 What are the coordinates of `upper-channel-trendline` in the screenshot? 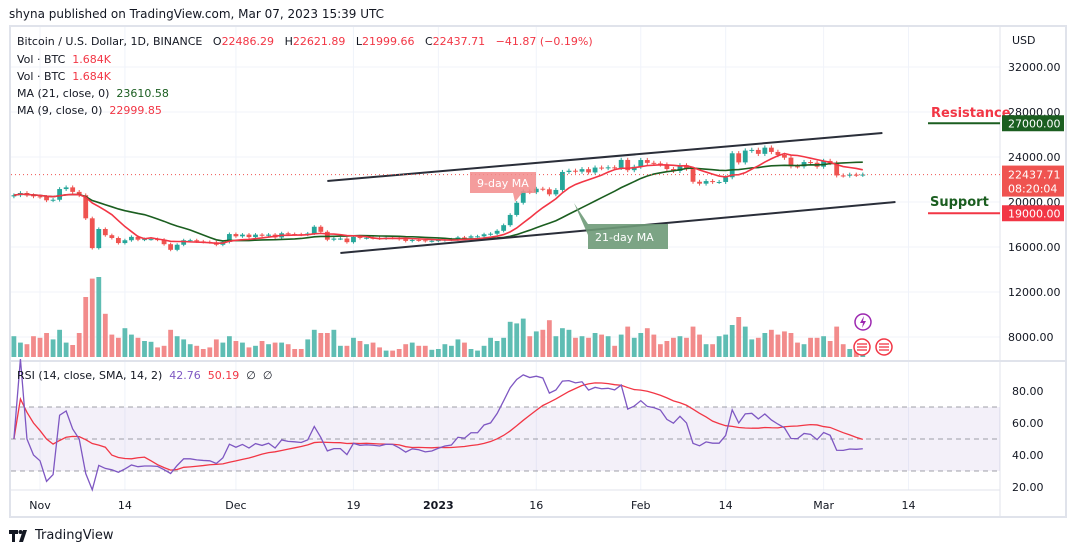 It's located at (605, 157).